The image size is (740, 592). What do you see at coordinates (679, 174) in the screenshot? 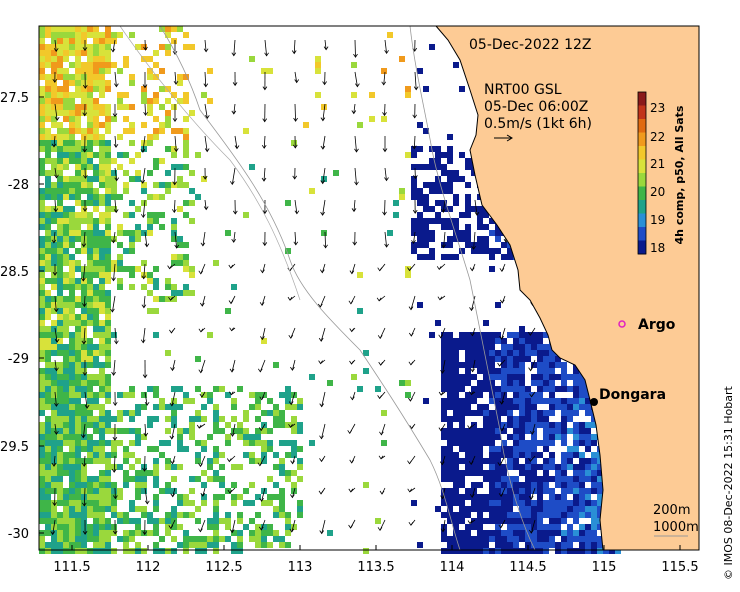
I see `colorbar-label: 4h comp, p50, All Sats` at bounding box center [679, 174].